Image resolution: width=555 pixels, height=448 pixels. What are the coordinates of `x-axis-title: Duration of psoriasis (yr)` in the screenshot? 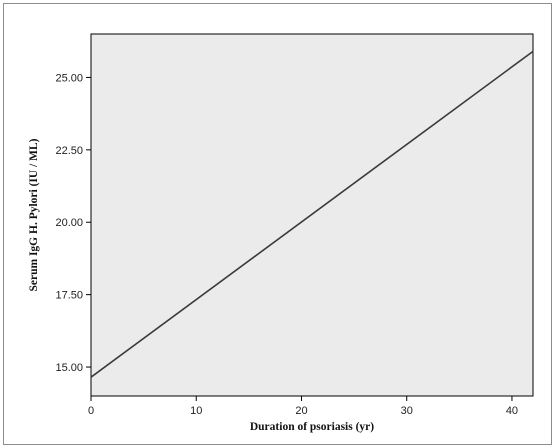 It's located at (312, 427).